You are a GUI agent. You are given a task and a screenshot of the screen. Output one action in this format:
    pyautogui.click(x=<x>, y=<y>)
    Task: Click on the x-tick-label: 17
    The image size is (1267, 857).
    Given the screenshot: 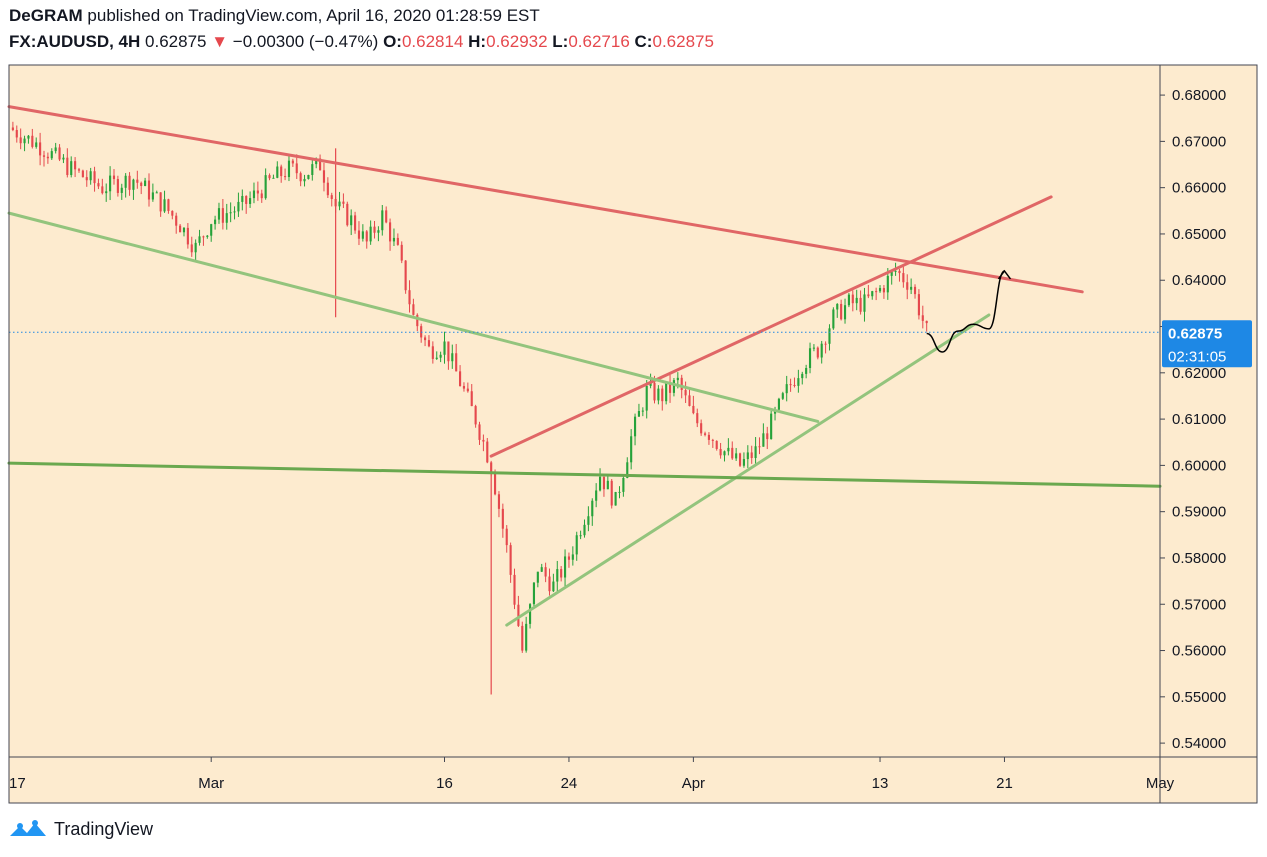 What is the action you would take?
    pyautogui.click(x=17, y=783)
    